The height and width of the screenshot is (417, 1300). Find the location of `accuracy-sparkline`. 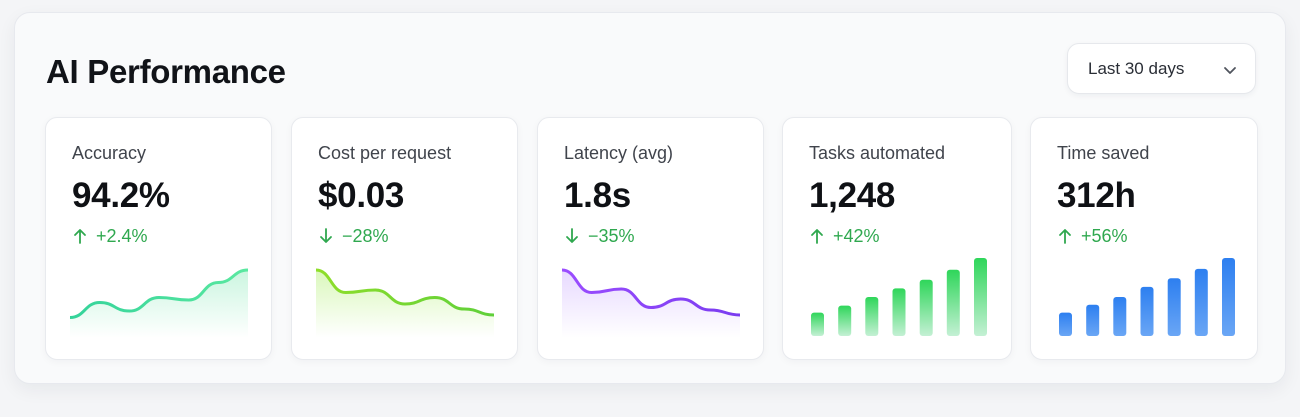

accuracy-sparkline is located at coordinates (159, 303).